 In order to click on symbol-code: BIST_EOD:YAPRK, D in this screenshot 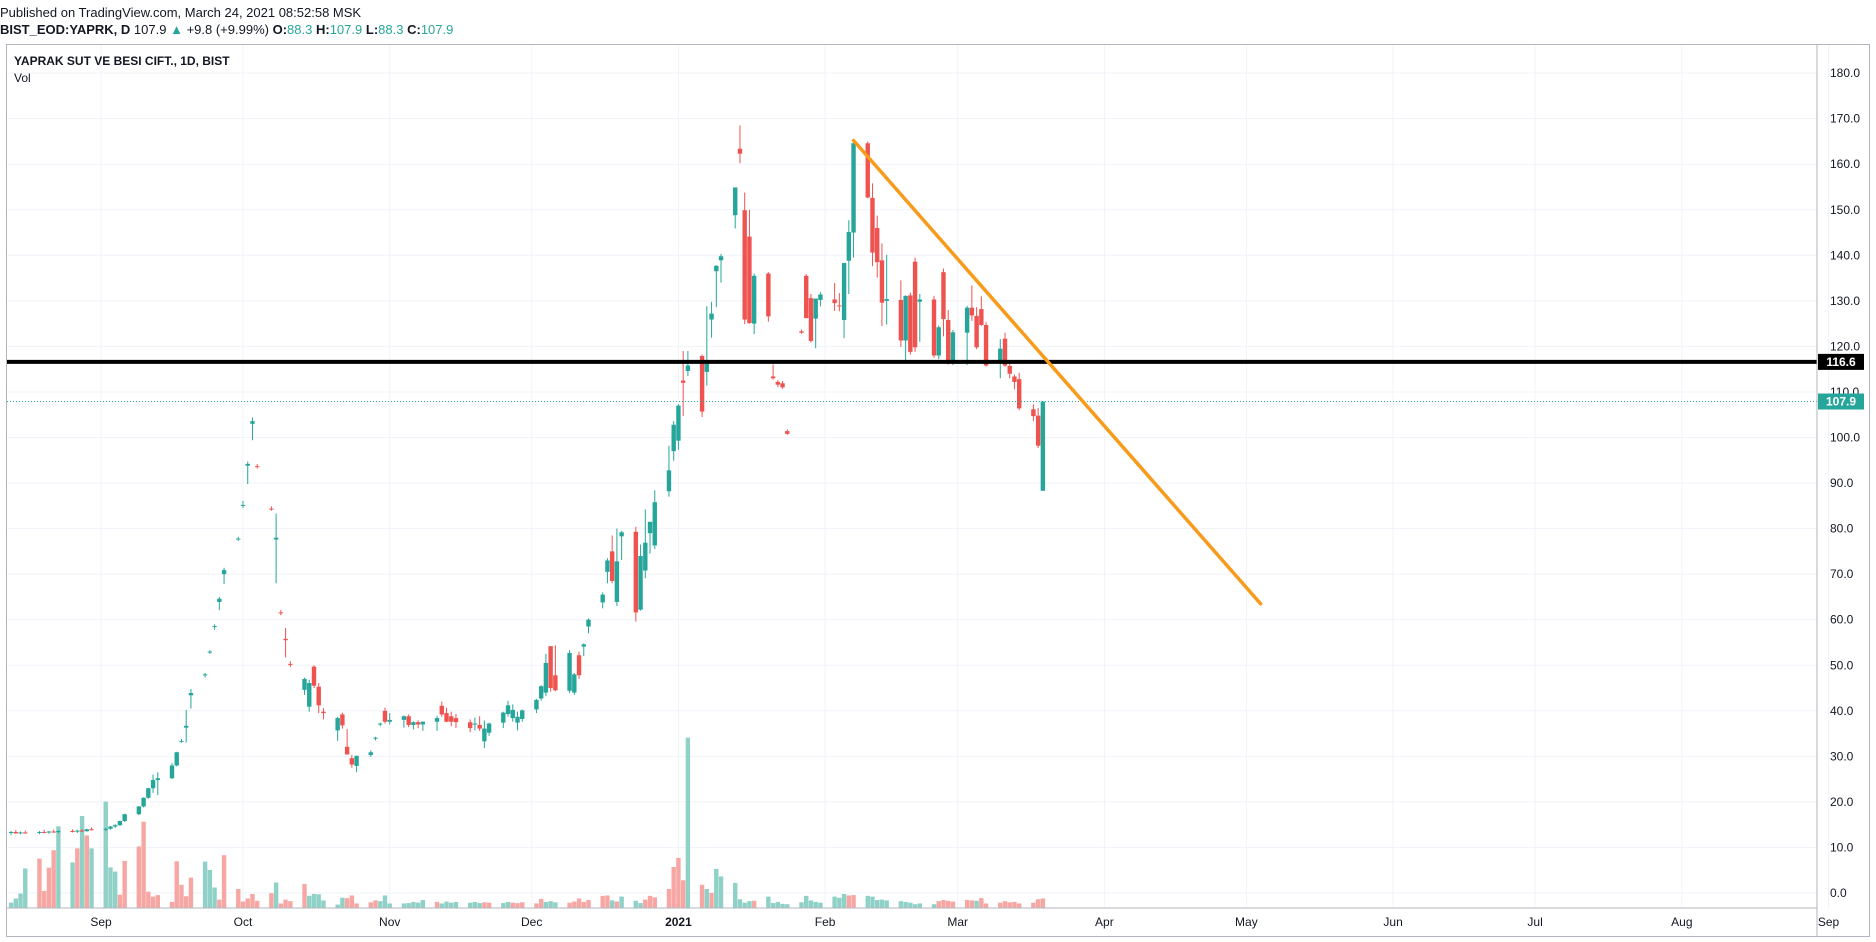, I will do `click(65, 29)`.